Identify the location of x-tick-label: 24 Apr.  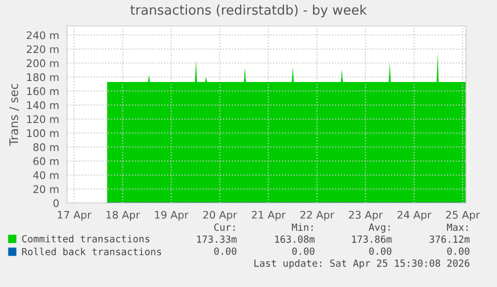
(415, 215).